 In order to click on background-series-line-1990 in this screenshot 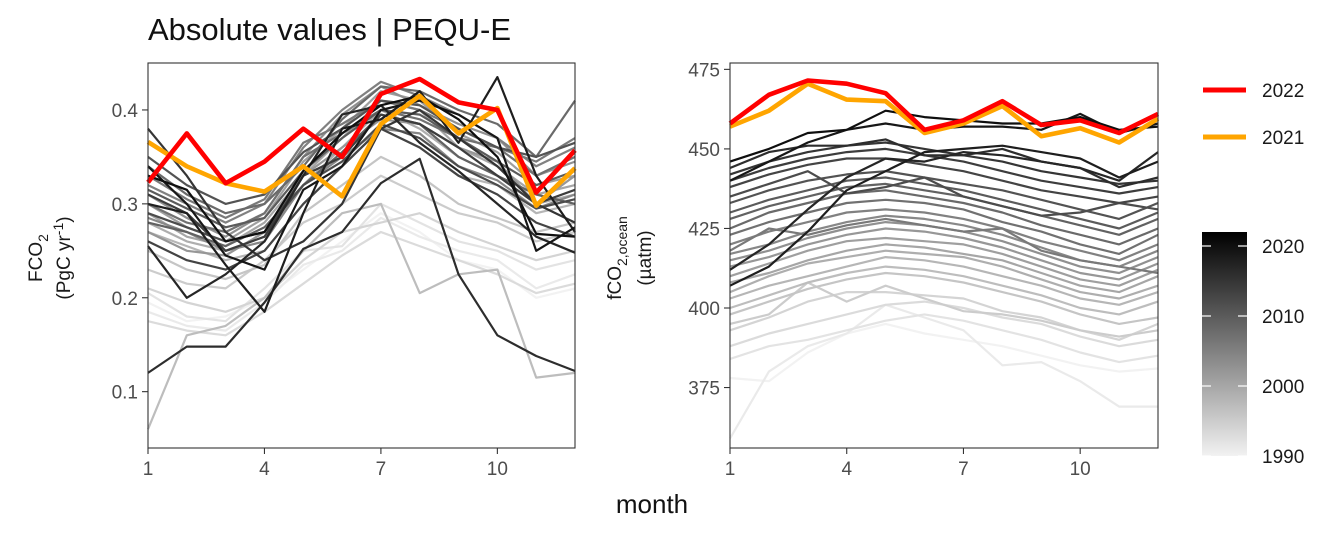, I will do `click(944, 352)`.